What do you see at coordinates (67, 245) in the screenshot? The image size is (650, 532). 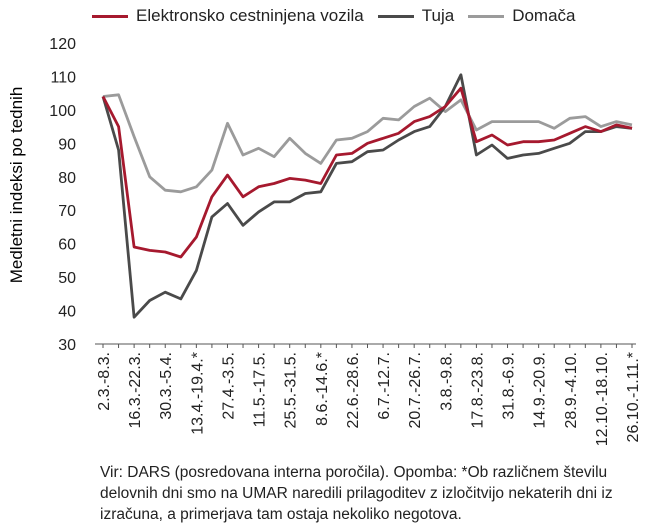 I see `y-tick-label: 60` at bounding box center [67, 245].